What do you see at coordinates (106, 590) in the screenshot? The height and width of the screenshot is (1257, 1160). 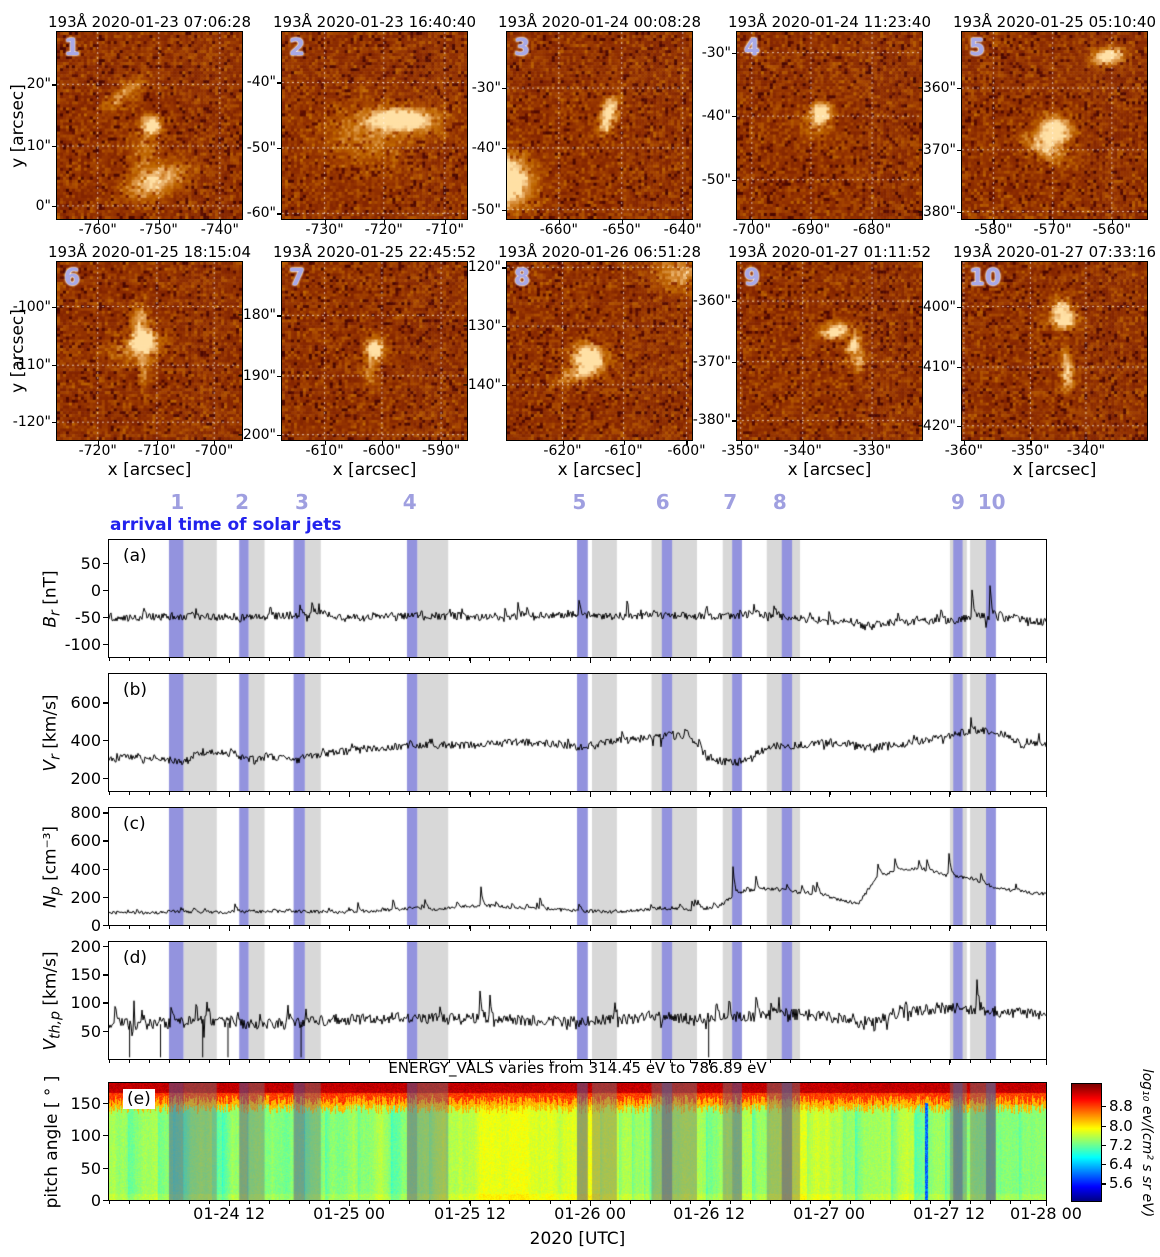 I see `panel-a-ytick-mark` at bounding box center [106, 590].